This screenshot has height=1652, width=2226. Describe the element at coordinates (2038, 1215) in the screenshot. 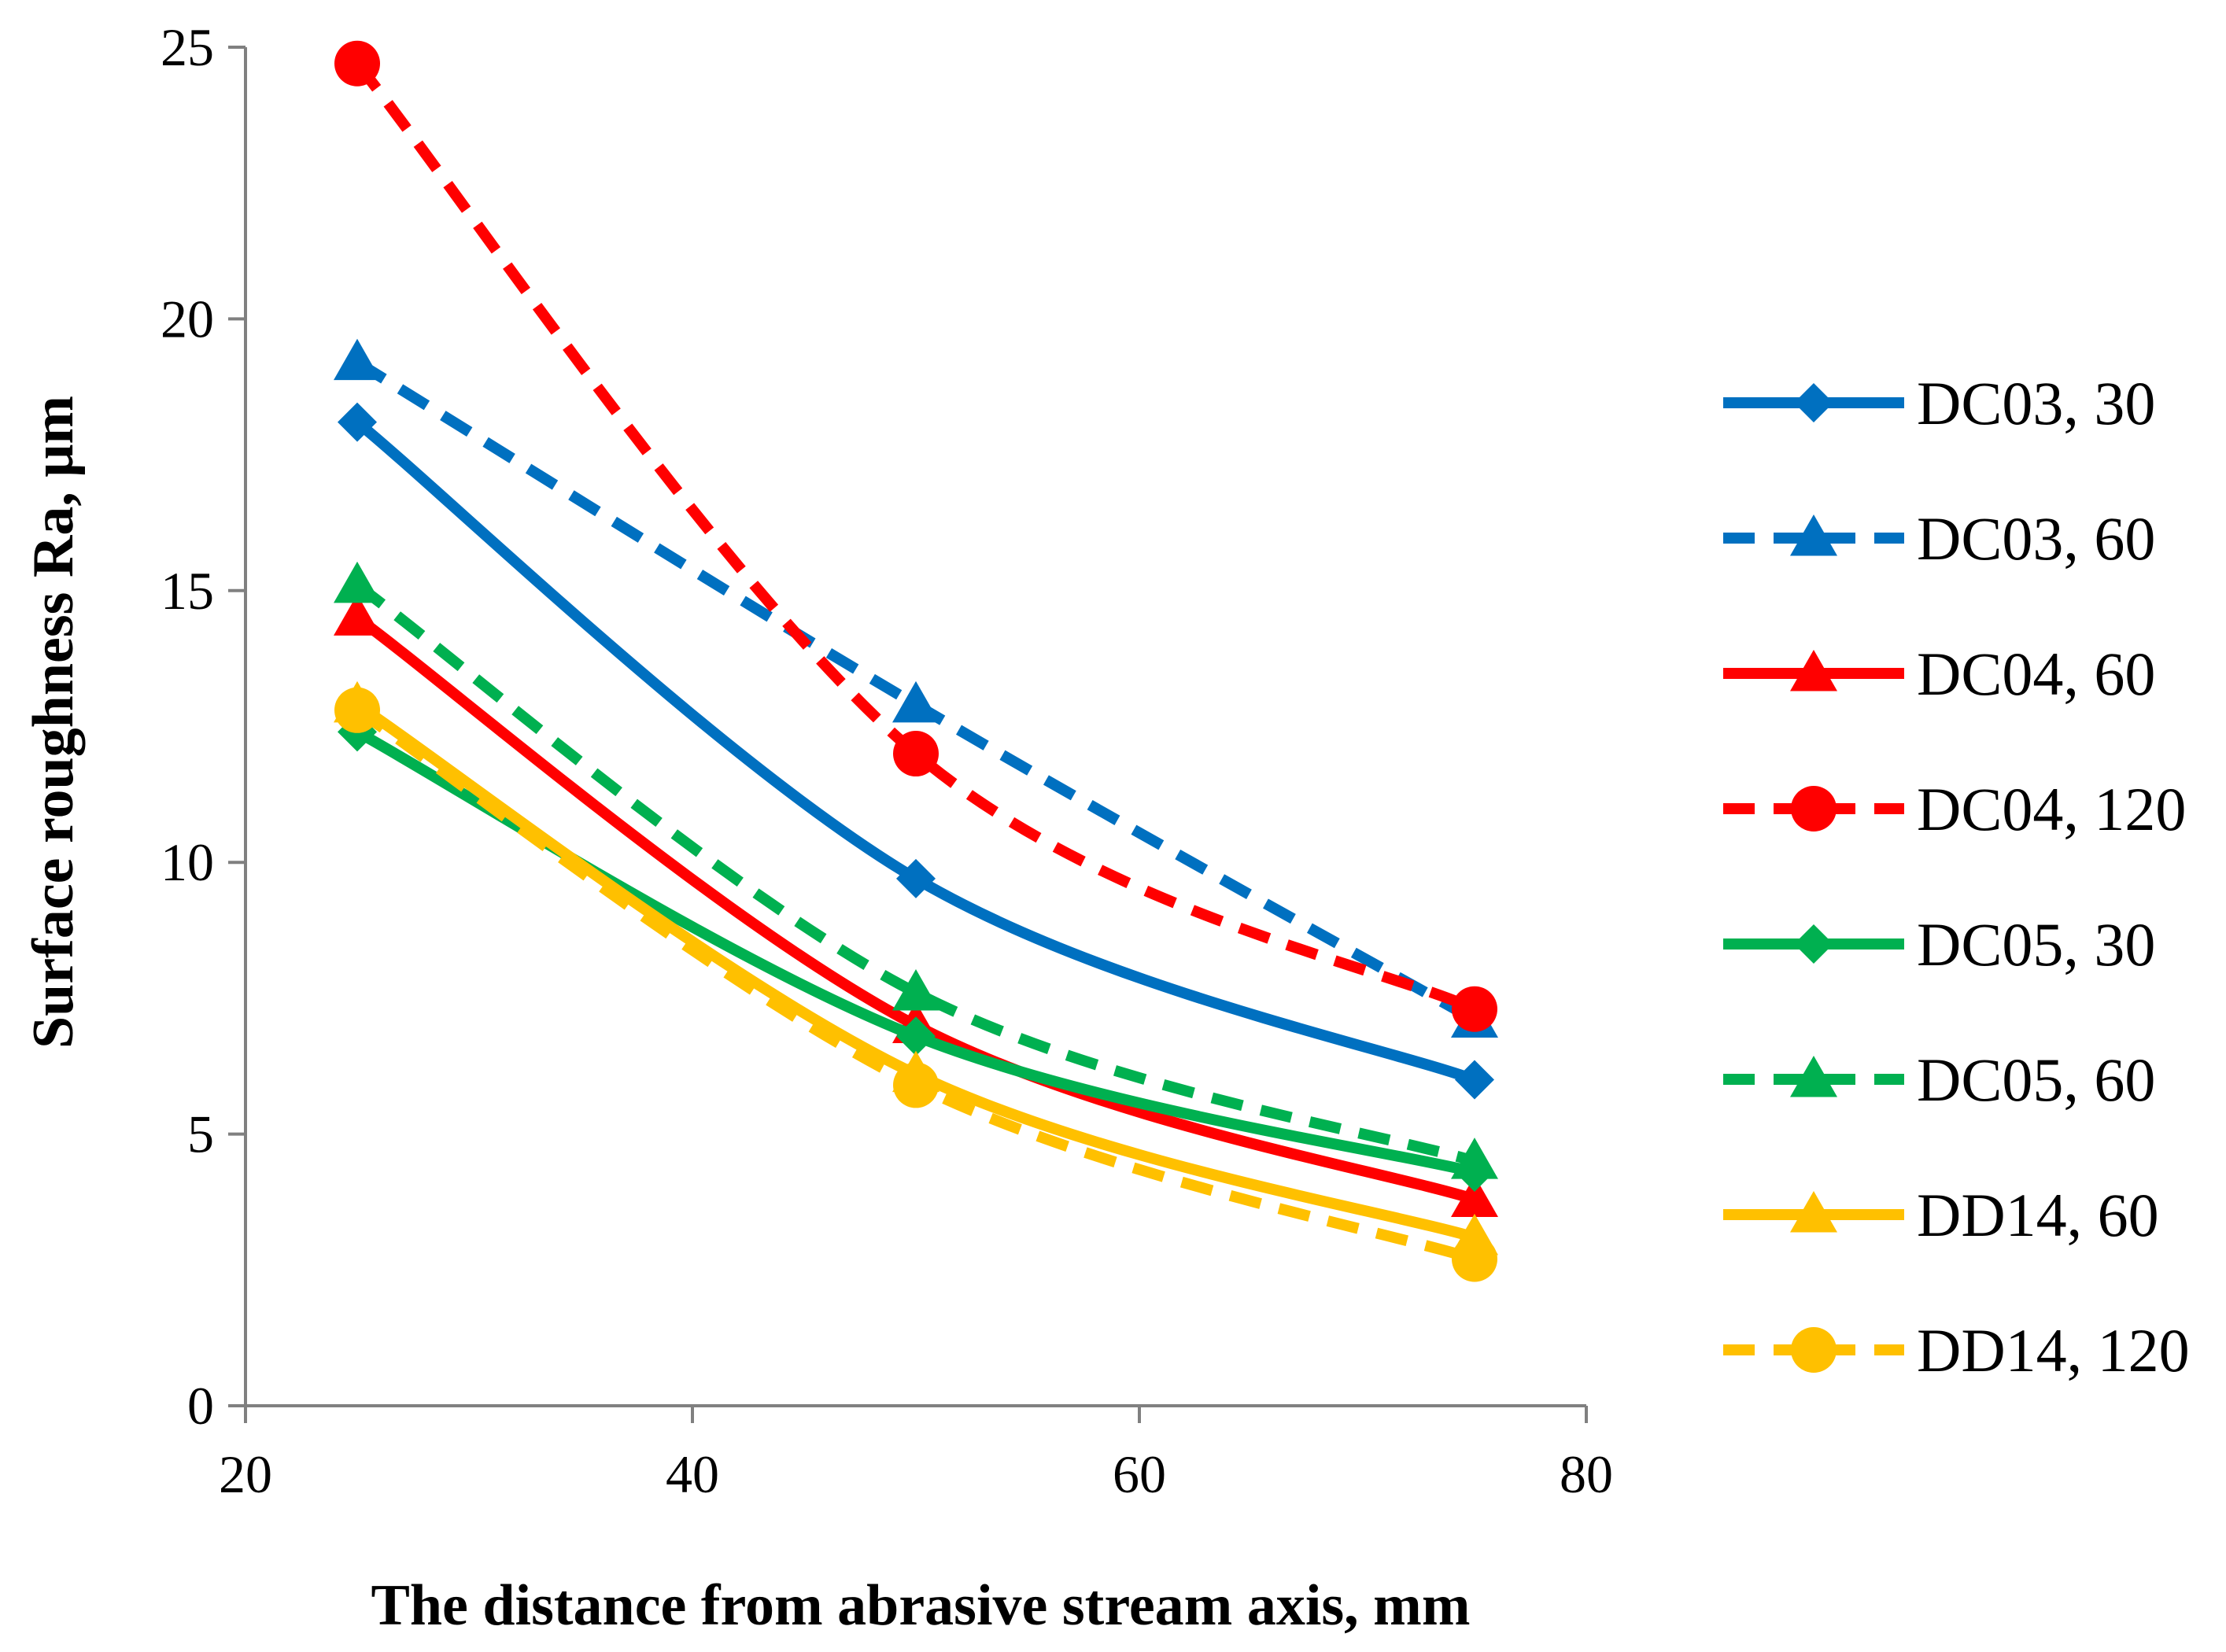

I see `legend-label: DD14, 60` at that location.